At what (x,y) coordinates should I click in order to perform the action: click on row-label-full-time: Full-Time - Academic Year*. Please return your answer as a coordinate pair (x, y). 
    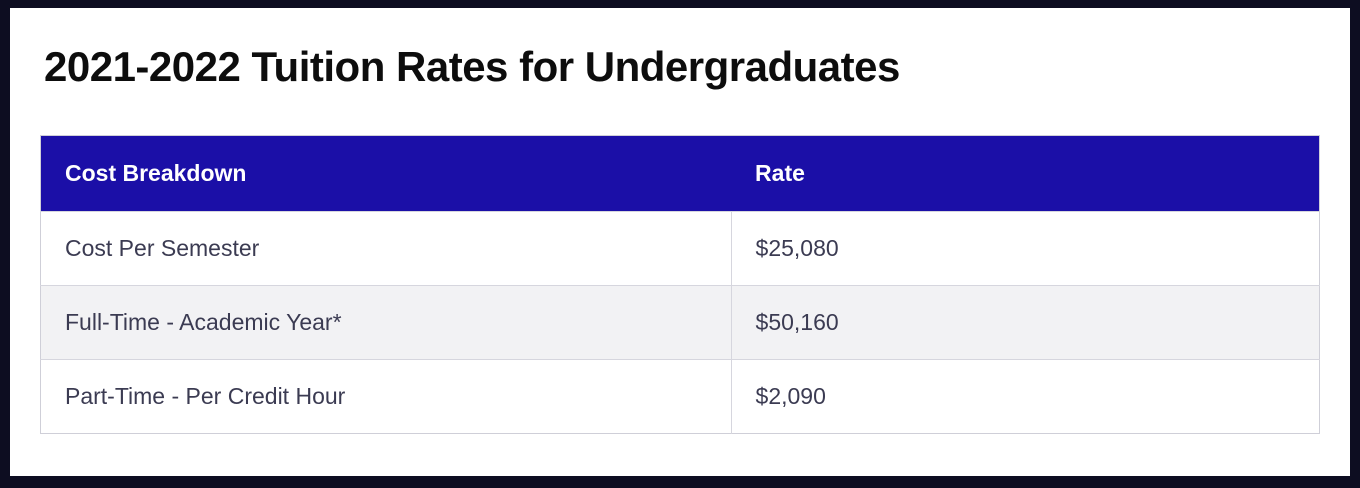
    Looking at the image, I should click on (386, 322).